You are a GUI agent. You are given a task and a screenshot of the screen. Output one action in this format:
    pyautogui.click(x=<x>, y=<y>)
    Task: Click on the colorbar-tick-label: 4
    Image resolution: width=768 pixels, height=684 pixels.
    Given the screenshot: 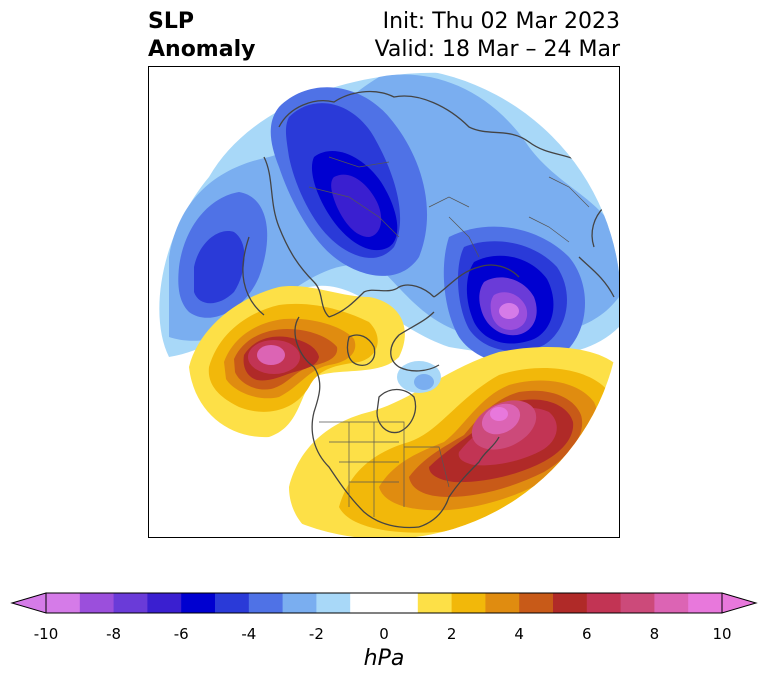 What is the action you would take?
    pyautogui.click(x=519, y=634)
    